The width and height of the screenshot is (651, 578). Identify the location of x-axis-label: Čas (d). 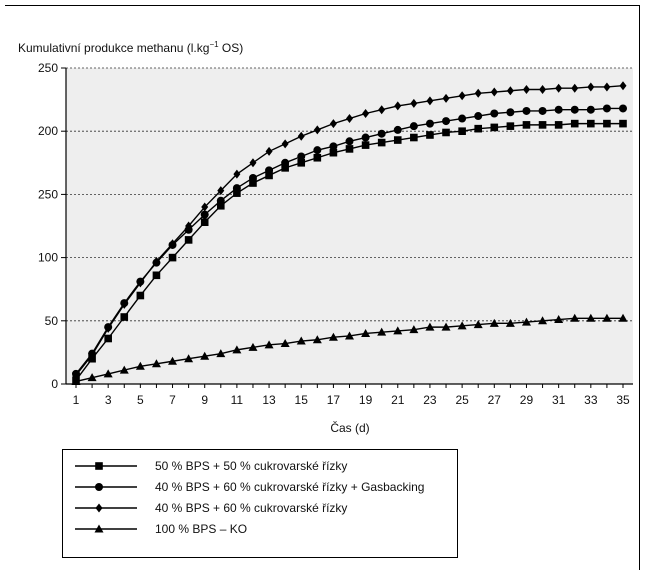
(349, 427).